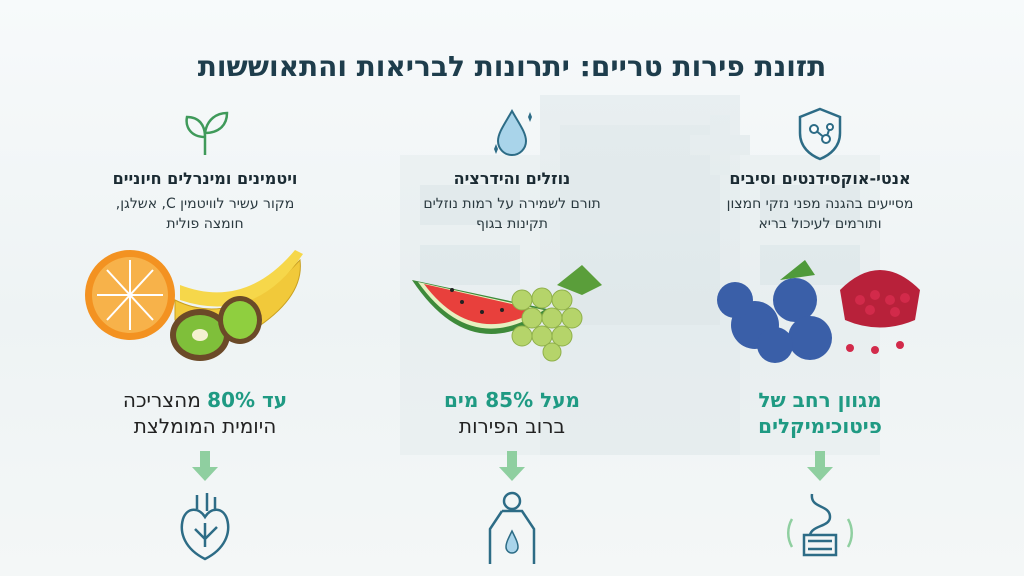 This screenshot has height=576, width=1024. Describe the element at coordinates (820, 525) in the screenshot. I see `digestion-icon` at that location.